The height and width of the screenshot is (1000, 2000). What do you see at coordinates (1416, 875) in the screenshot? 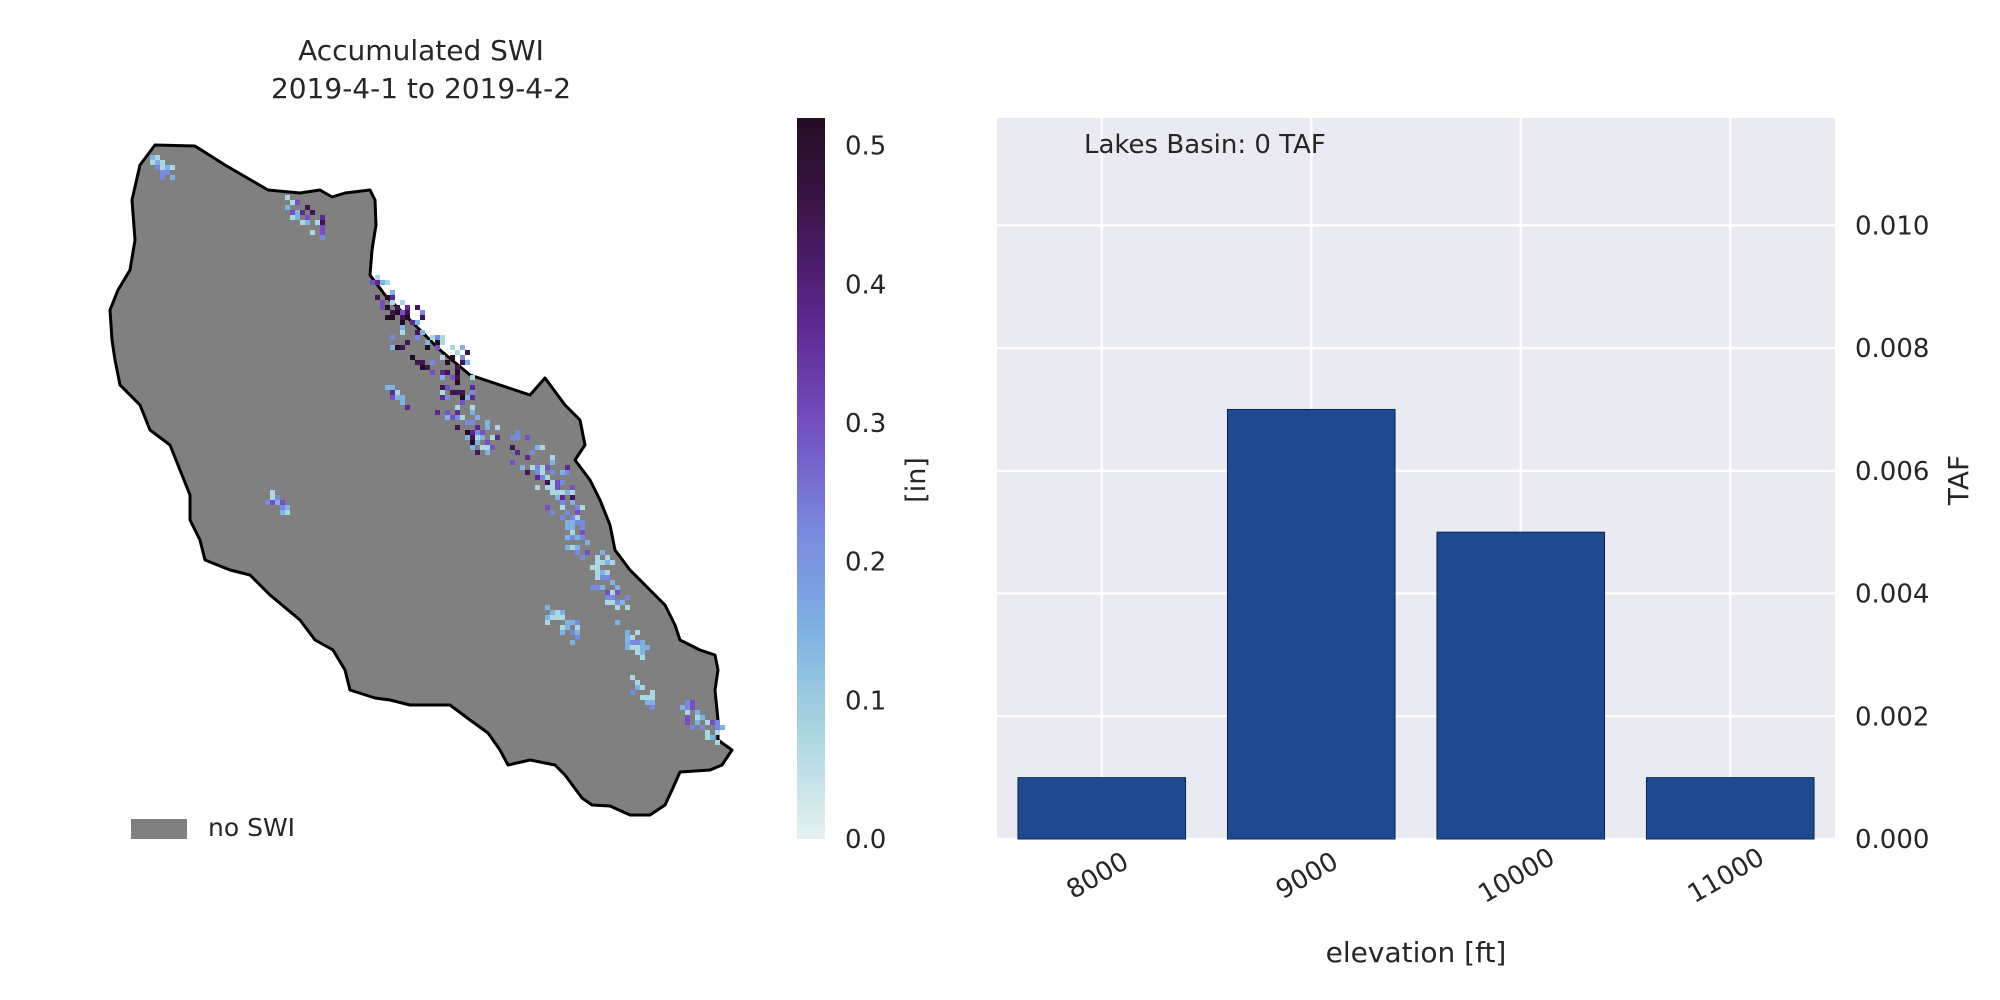
I see `x-axis-ticks: 8000 9000 10000 11000` at bounding box center [1416, 875].